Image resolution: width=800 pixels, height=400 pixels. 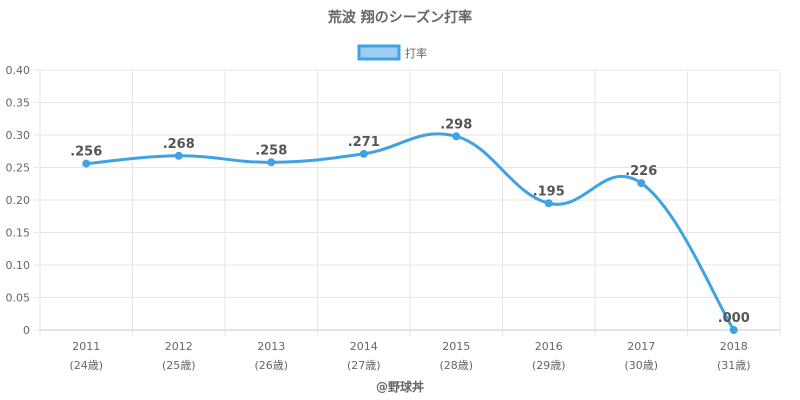 I want to click on y-tick-label: 0.30, so click(x=18, y=135).